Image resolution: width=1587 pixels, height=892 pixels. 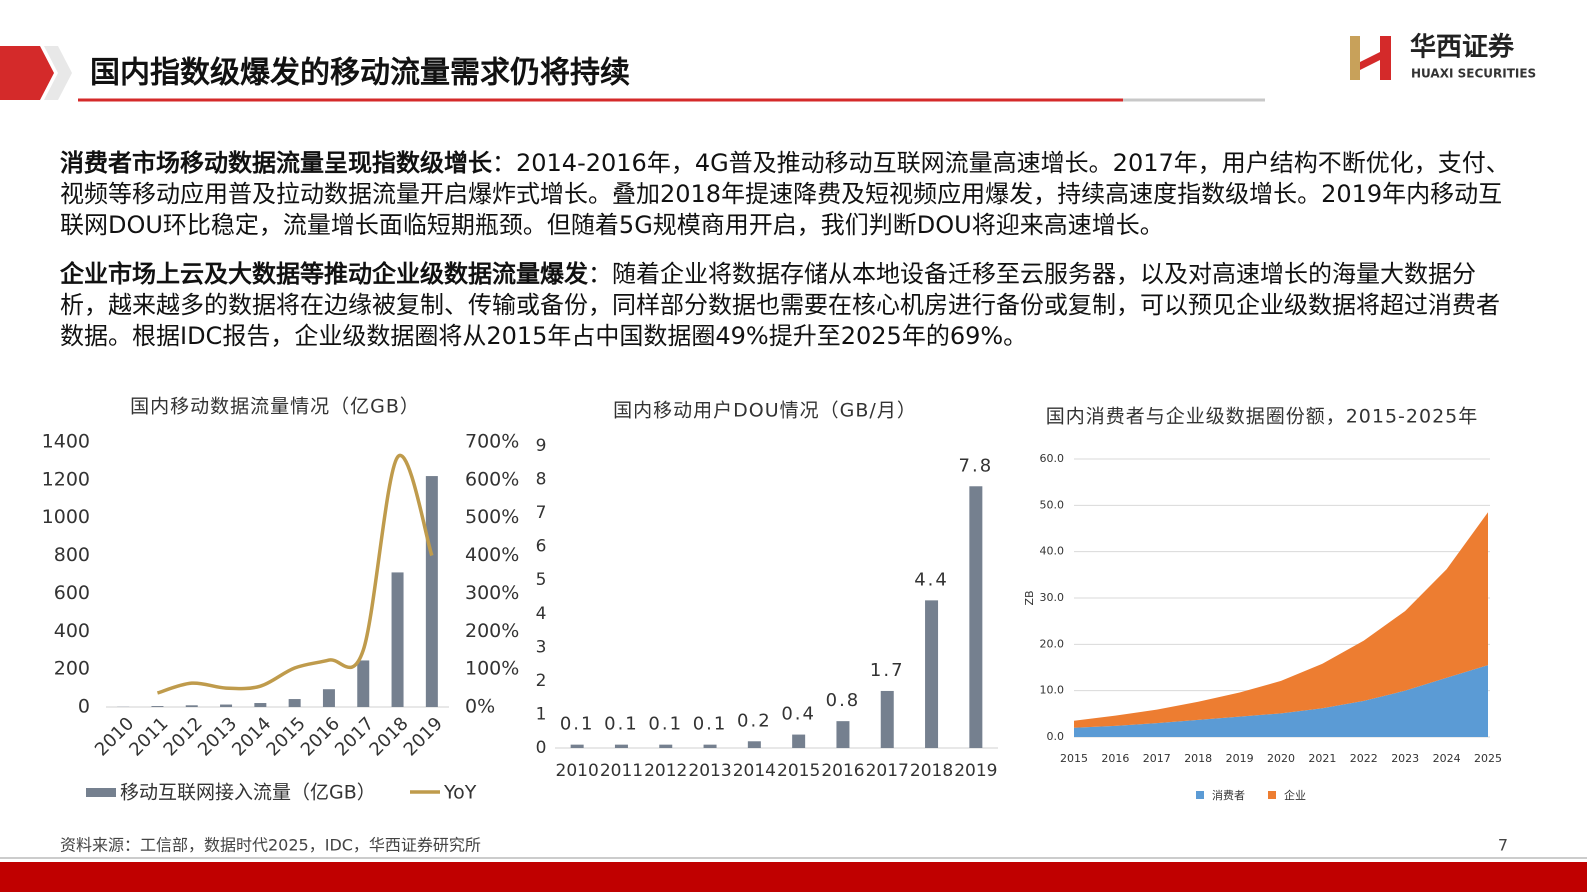 What do you see at coordinates (1262, 417) in the screenshot?
I see `chart-title: 国内消费者与企业级数据圈份额，2015-2025年` at bounding box center [1262, 417].